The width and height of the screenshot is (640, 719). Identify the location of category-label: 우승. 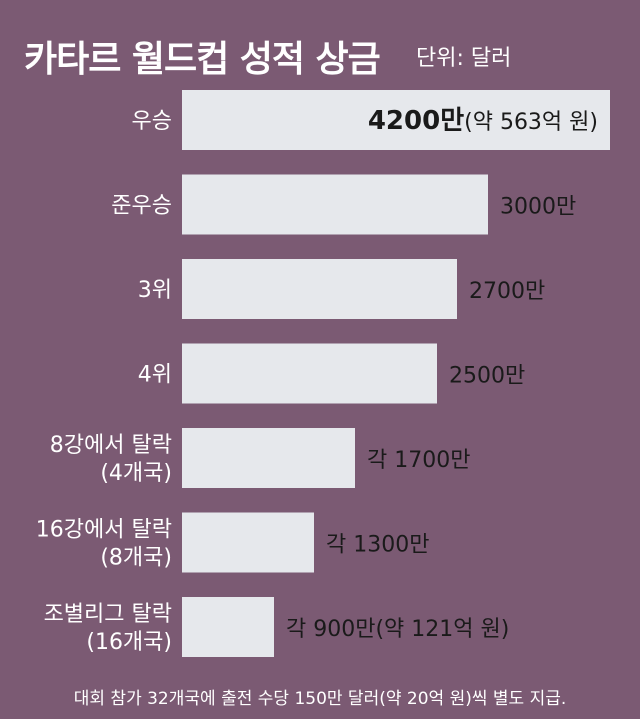
(152, 121).